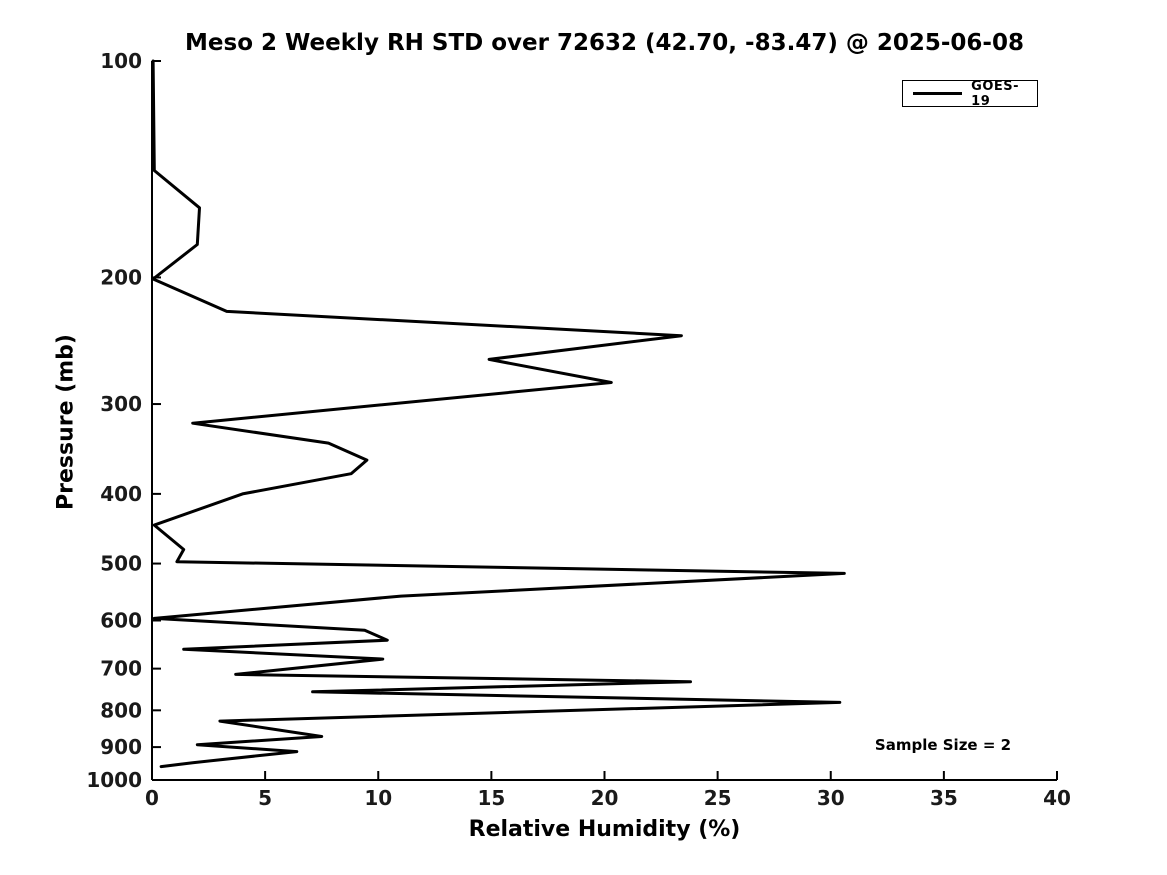  What do you see at coordinates (121, 404) in the screenshot?
I see `y-tick-label: 300` at bounding box center [121, 404].